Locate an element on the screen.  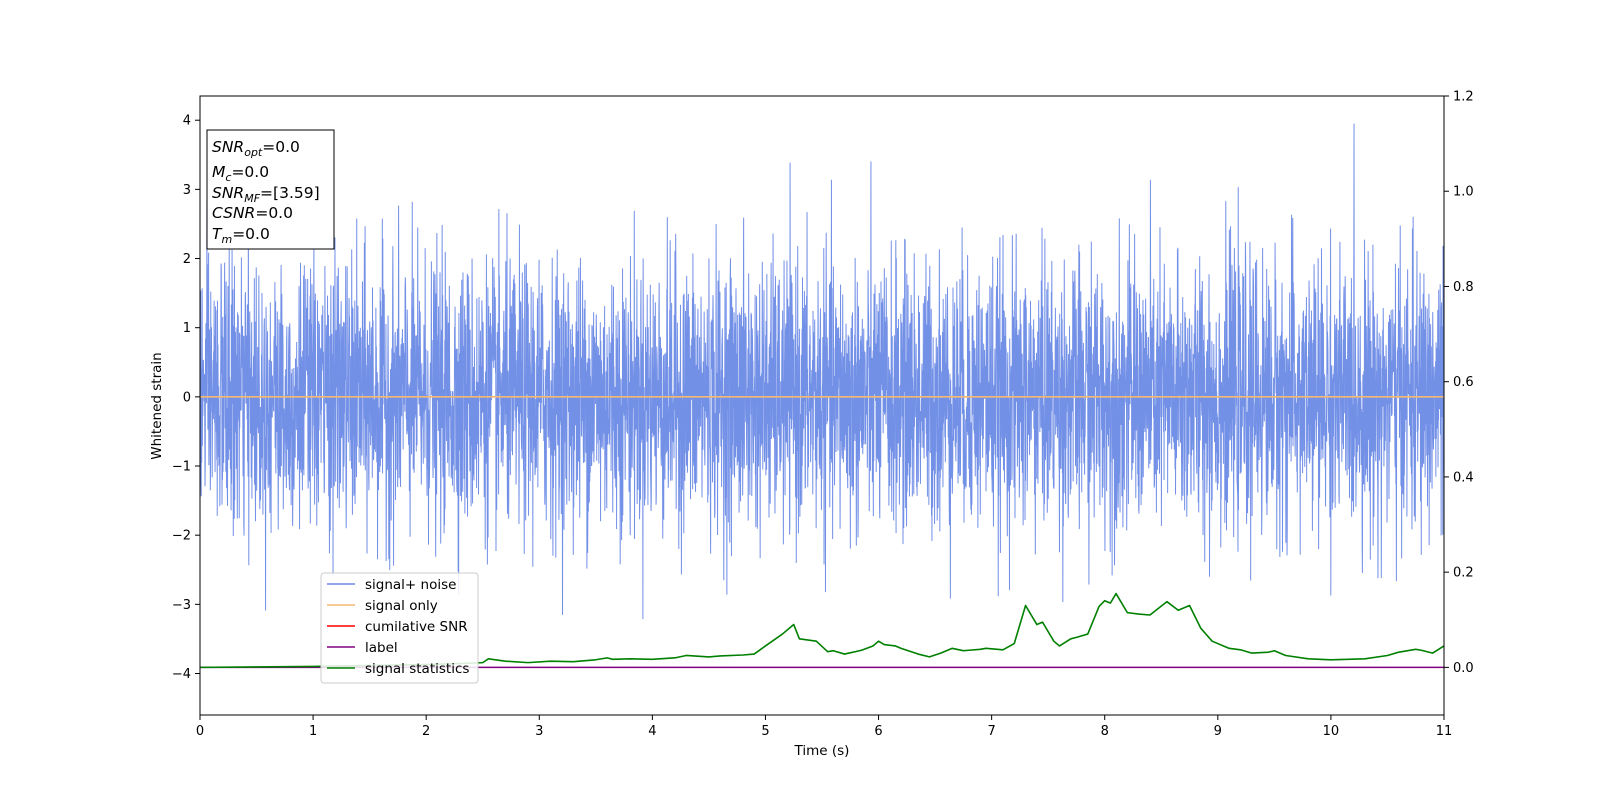
x-tick-label: 8 is located at coordinates (1105, 731).